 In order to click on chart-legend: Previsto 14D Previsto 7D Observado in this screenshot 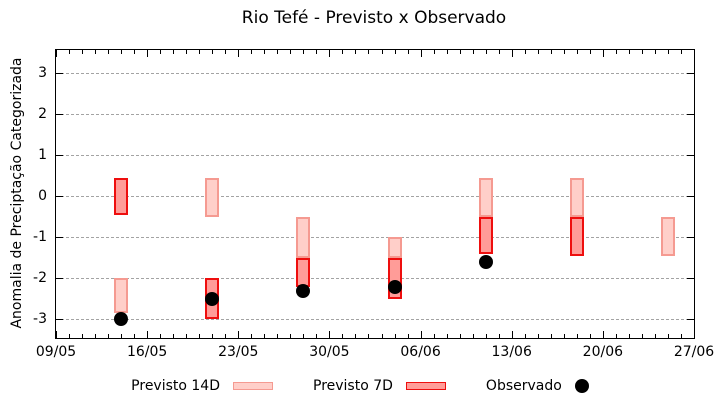, I will do `click(360, 386)`.